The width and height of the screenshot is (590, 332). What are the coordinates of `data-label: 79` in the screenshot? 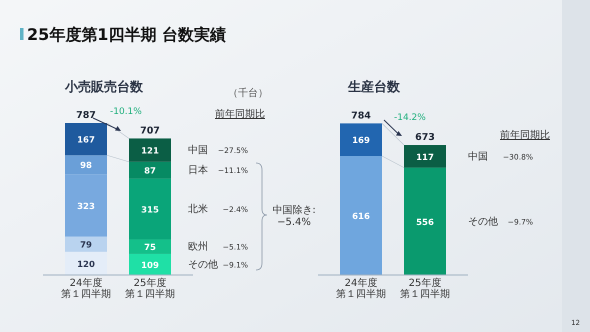 It's located at (86, 245).